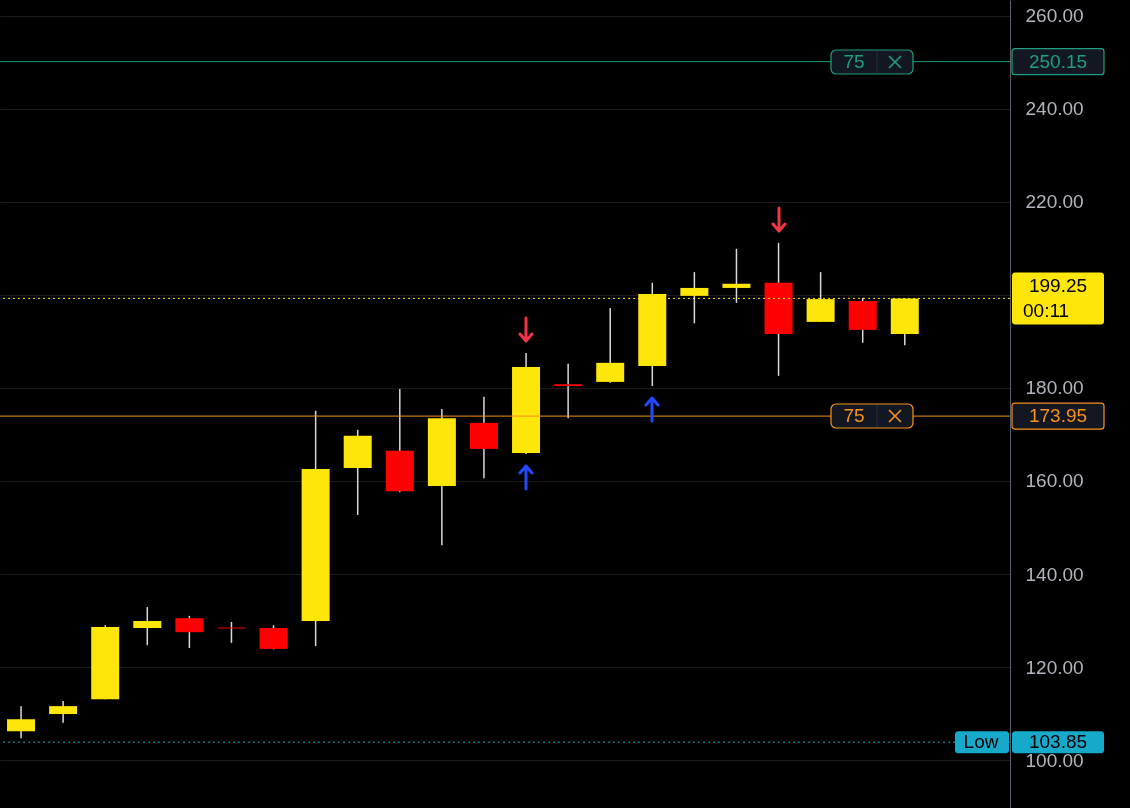 The image size is (1130, 808). Describe the element at coordinates (1054, 16) in the screenshot. I see `y-tick-label: 260.00` at that location.